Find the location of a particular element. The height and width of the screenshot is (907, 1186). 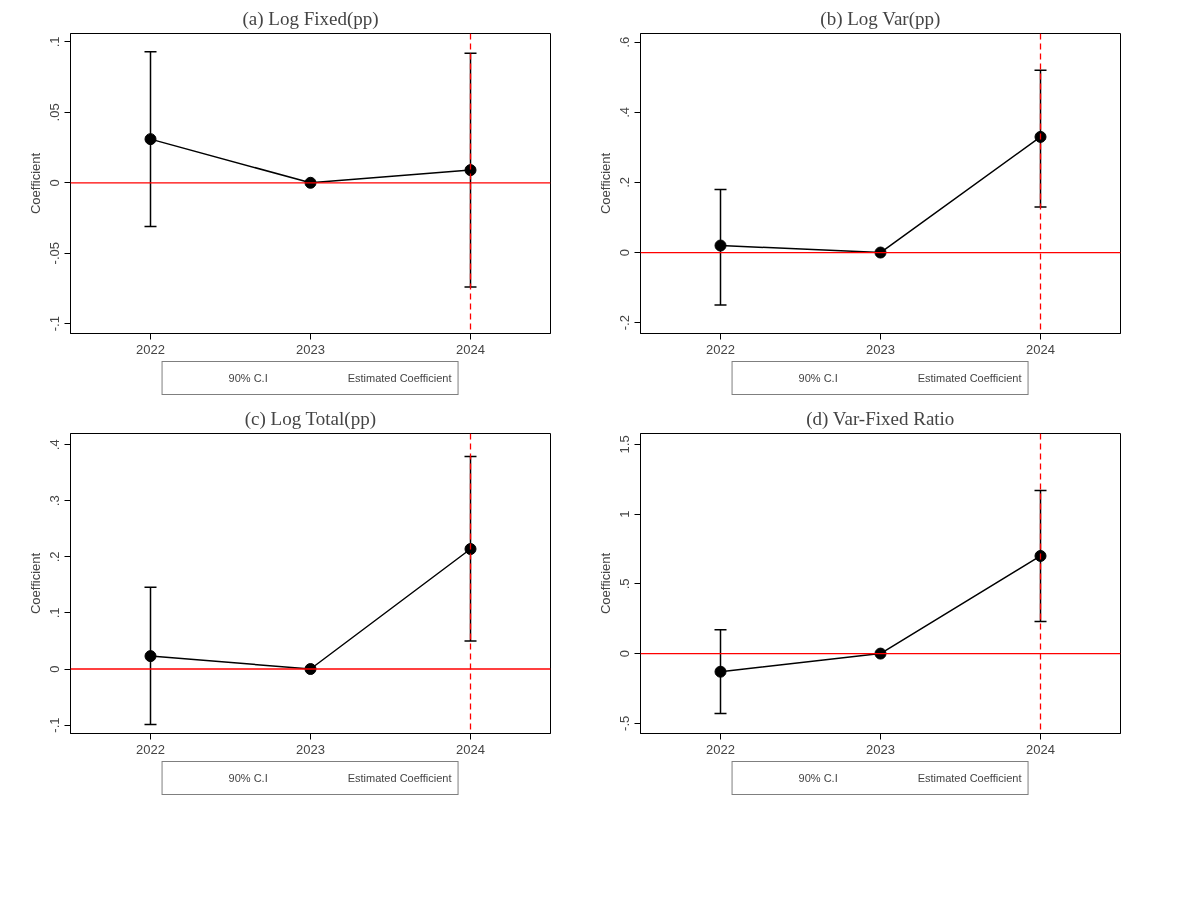

y-tick-label: .6 is located at coordinates (625, 42).